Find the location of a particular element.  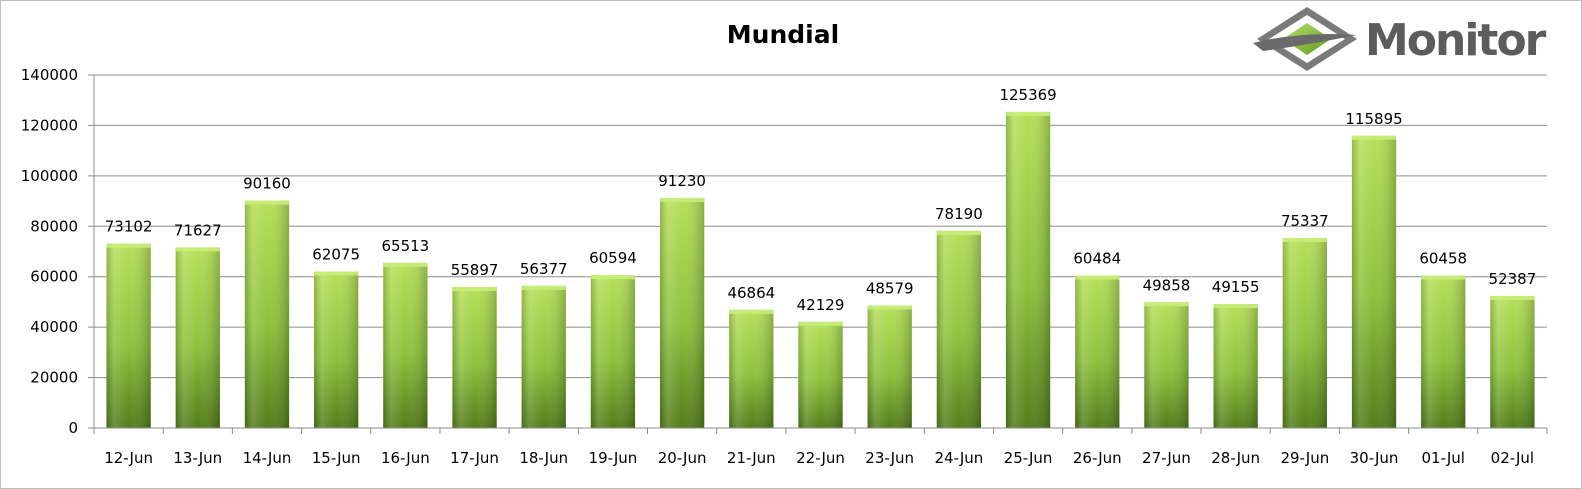

data-label: 125369 is located at coordinates (1027, 95).